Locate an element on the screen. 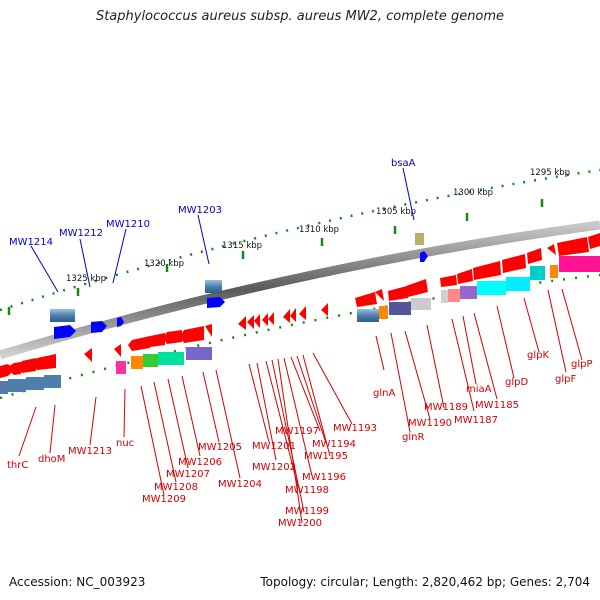 Image resolution: width=600 pixels, height=600 pixels. reverse-genes-left is located at coordinates (106, 351).